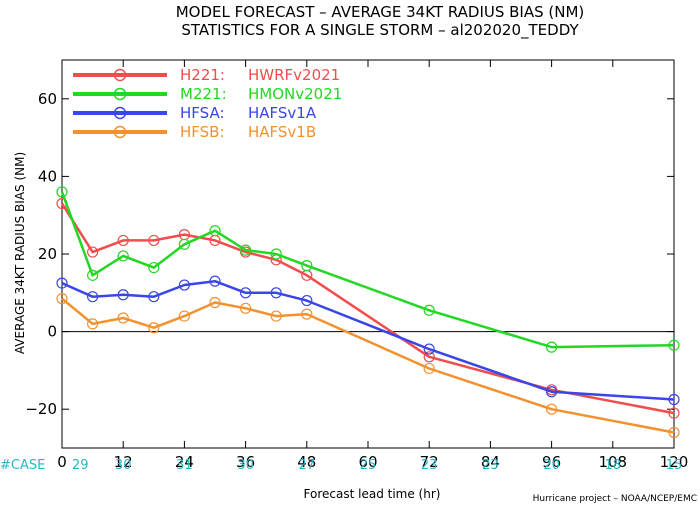 The height and width of the screenshot is (506, 700). What do you see at coordinates (62, 462) in the screenshot?
I see `x-tick-label: 0` at bounding box center [62, 462].